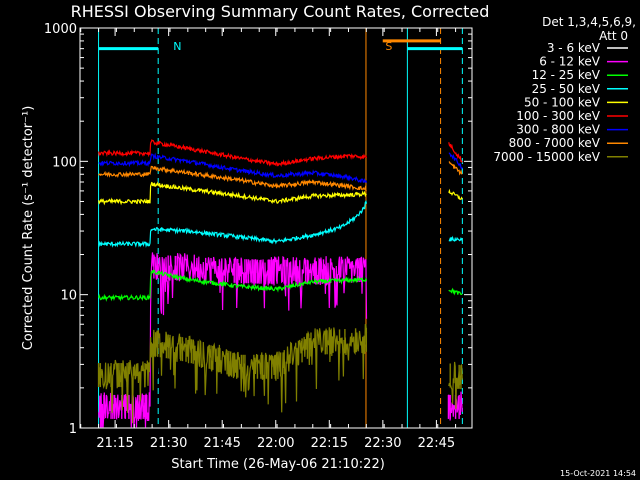  Describe the element at coordinates (114, 443) in the screenshot. I see `x-tick-label: 21:15` at that location.